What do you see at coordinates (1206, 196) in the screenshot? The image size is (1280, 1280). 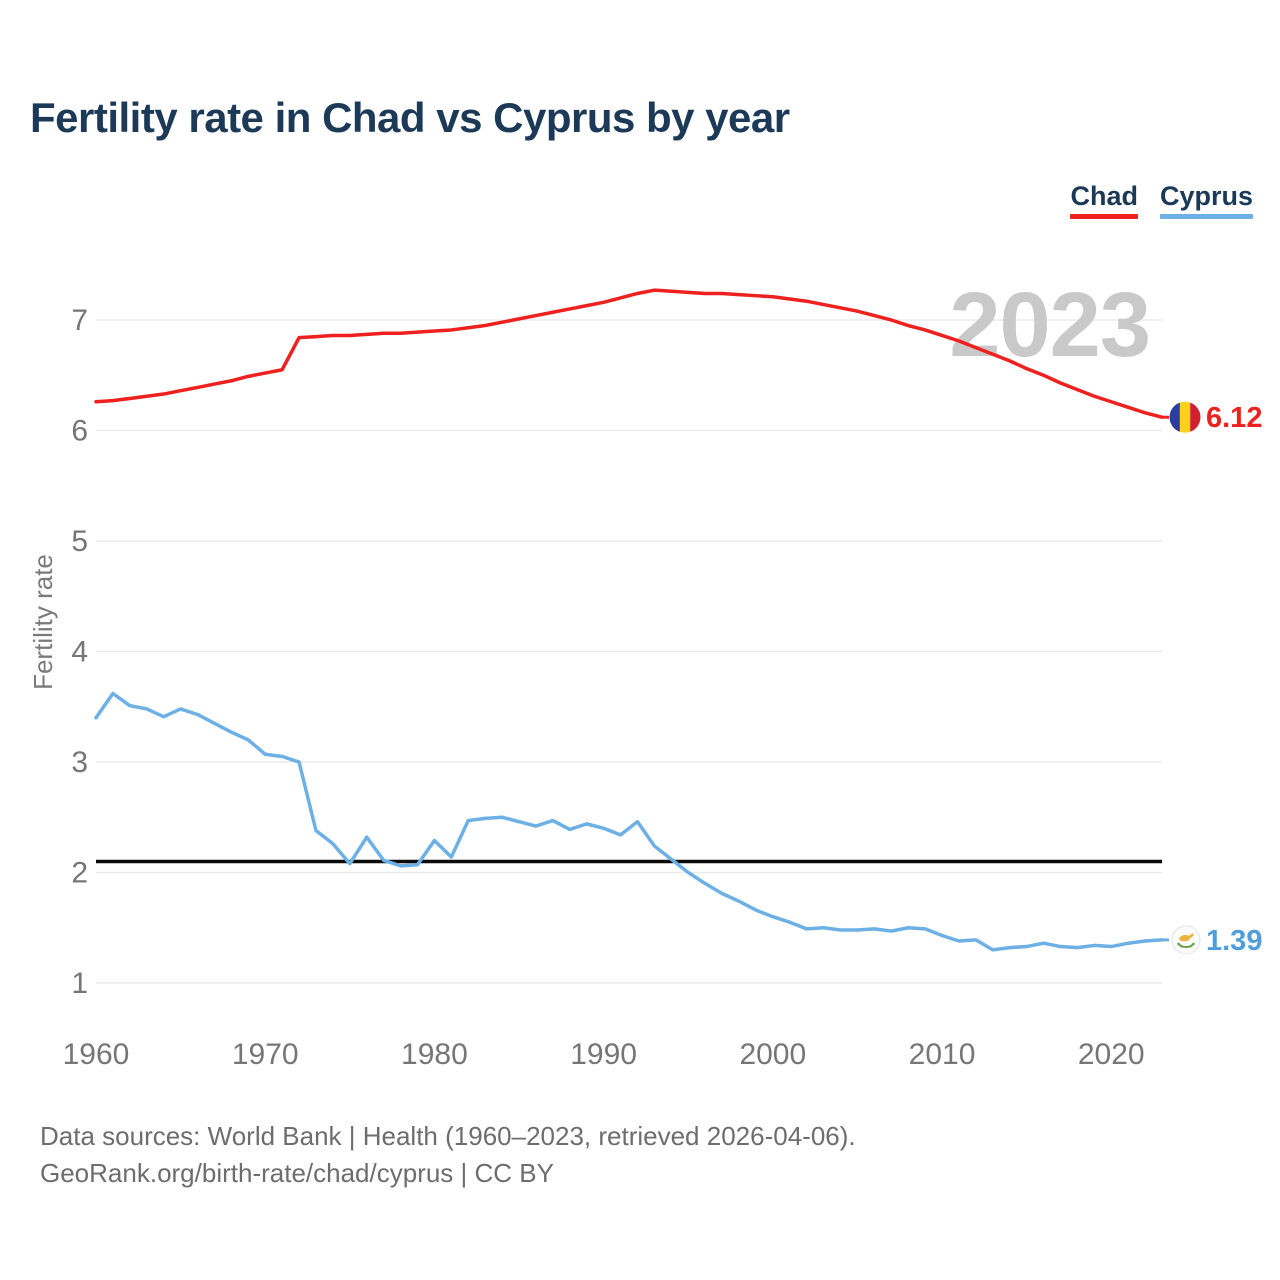 I see `legend-label-cyprus: Cyprus` at bounding box center [1206, 196].